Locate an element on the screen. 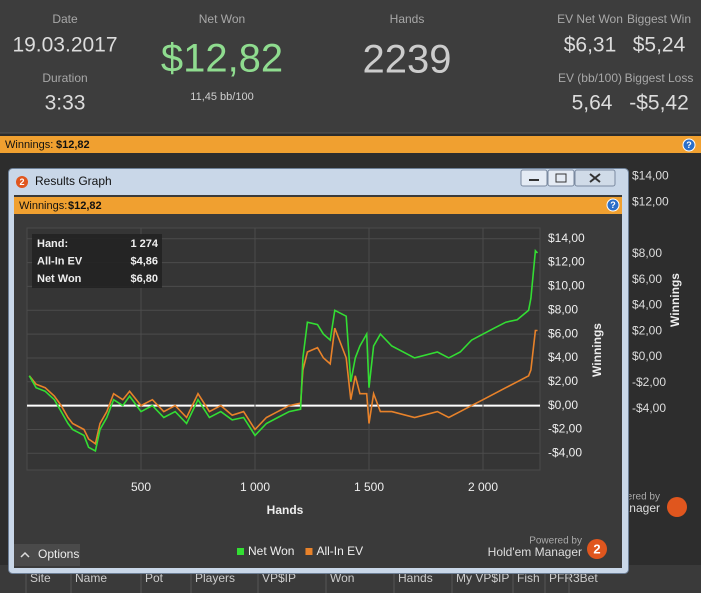 The width and height of the screenshot is (701, 593). stat-label: EV (bb/100) is located at coordinates (590, 78).